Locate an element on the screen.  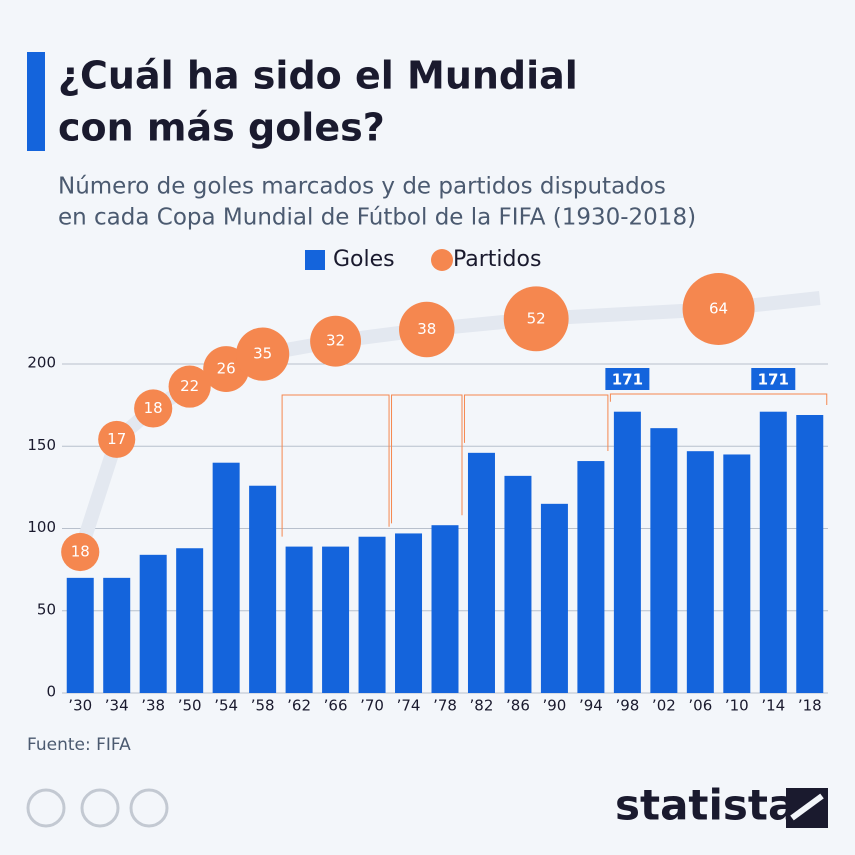
bubble-label: 26 is located at coordinates (226, 369).